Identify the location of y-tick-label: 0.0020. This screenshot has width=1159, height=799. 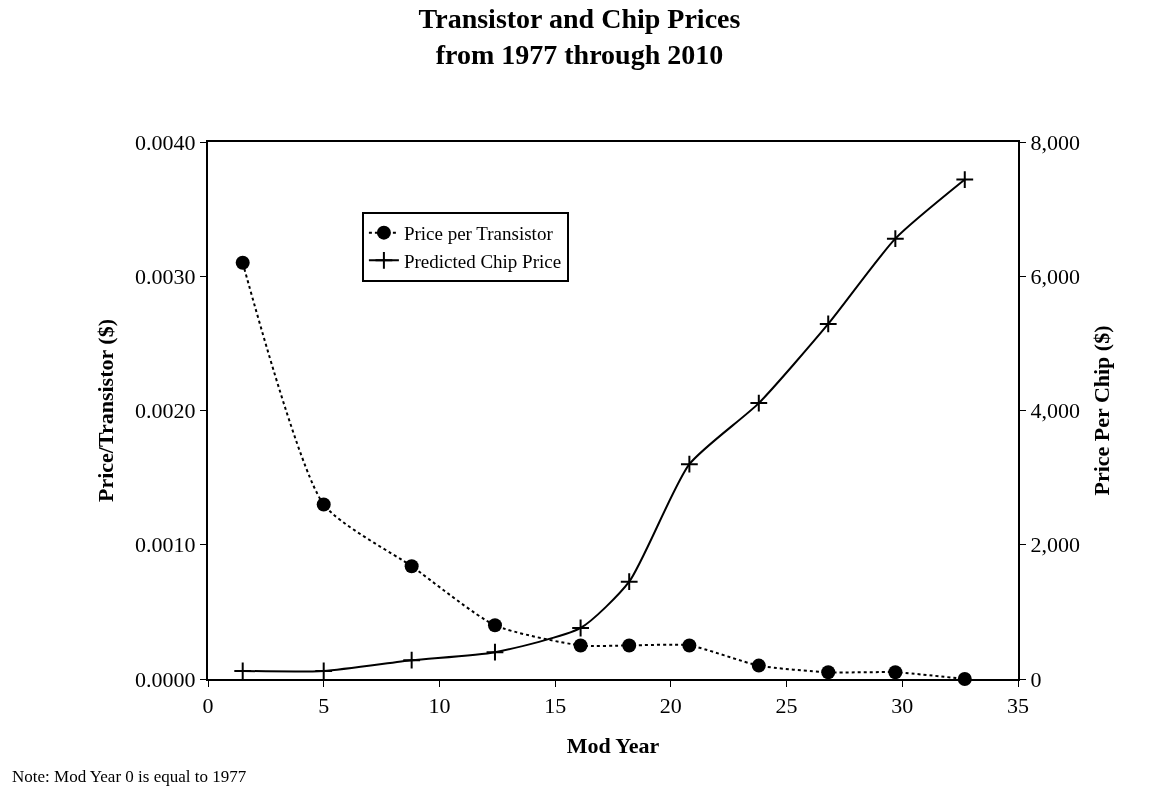
(165, 411).